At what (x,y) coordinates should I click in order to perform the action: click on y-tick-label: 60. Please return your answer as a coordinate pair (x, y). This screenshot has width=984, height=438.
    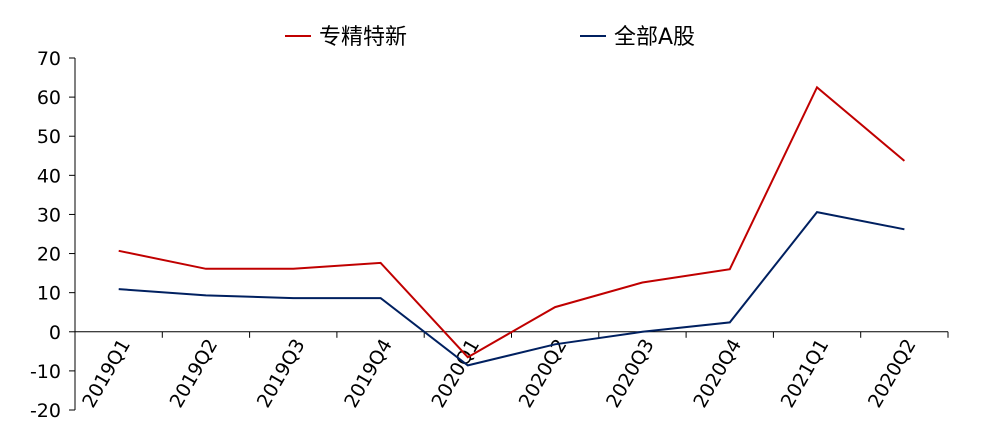
    Looking at the image, I should click on (49, 98).